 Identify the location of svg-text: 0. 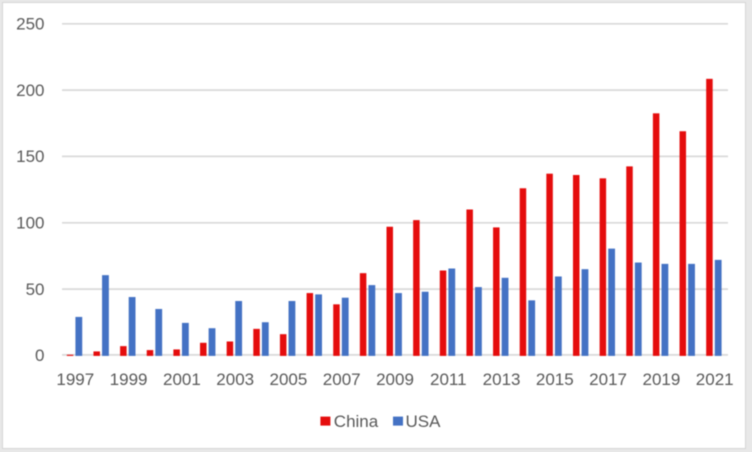
(39, 355).